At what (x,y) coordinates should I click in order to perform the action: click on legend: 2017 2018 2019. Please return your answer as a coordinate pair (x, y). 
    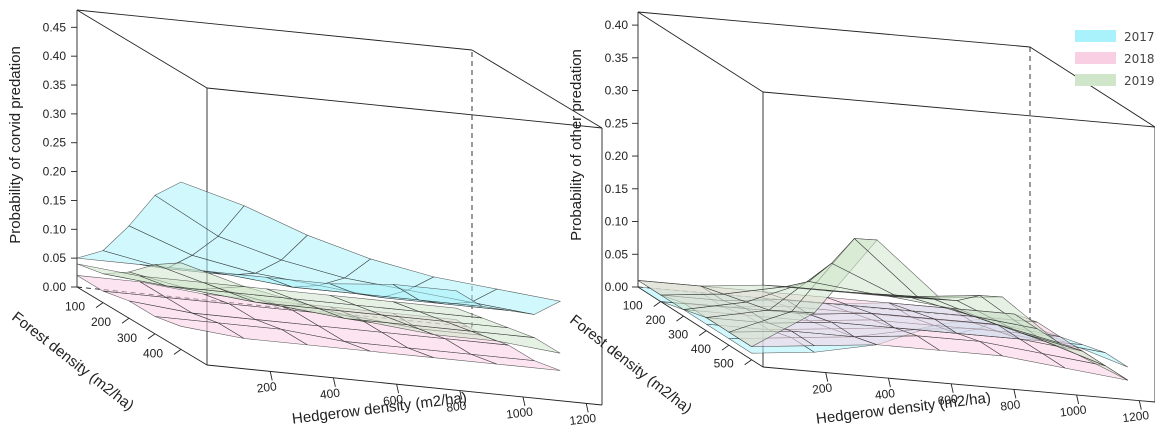
    Looking at the image, I should click on (1115, 59).